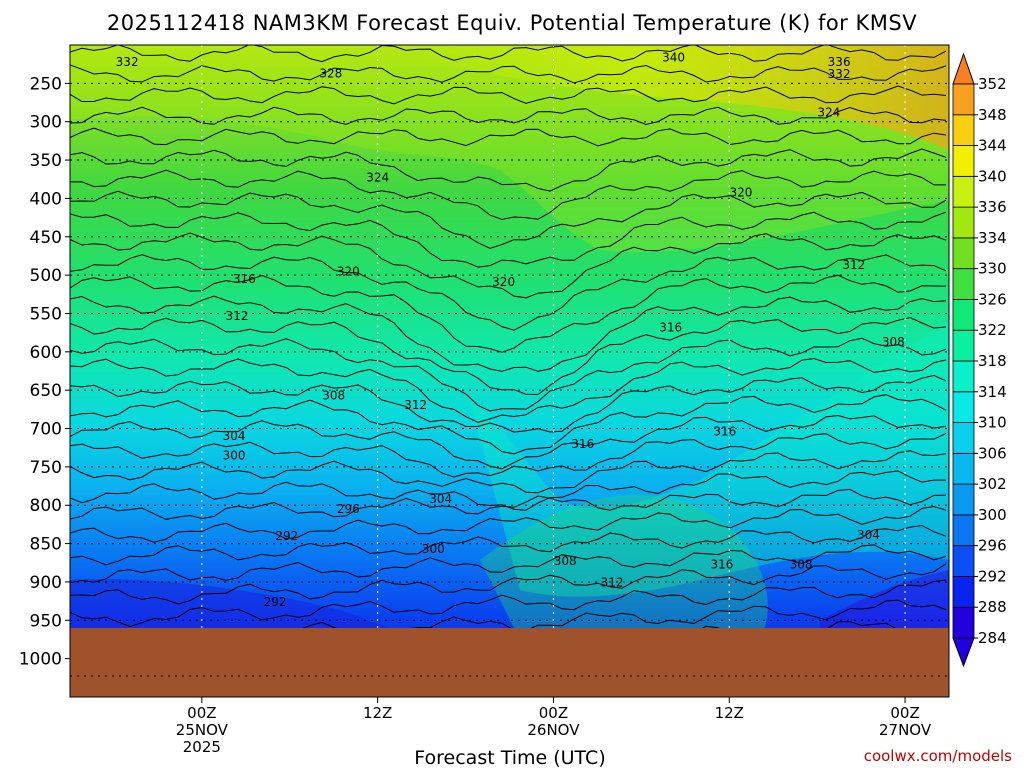 This screenshot has height=768, width=1024. I want to click on y-tick-label: 1000, so click(40, 660).